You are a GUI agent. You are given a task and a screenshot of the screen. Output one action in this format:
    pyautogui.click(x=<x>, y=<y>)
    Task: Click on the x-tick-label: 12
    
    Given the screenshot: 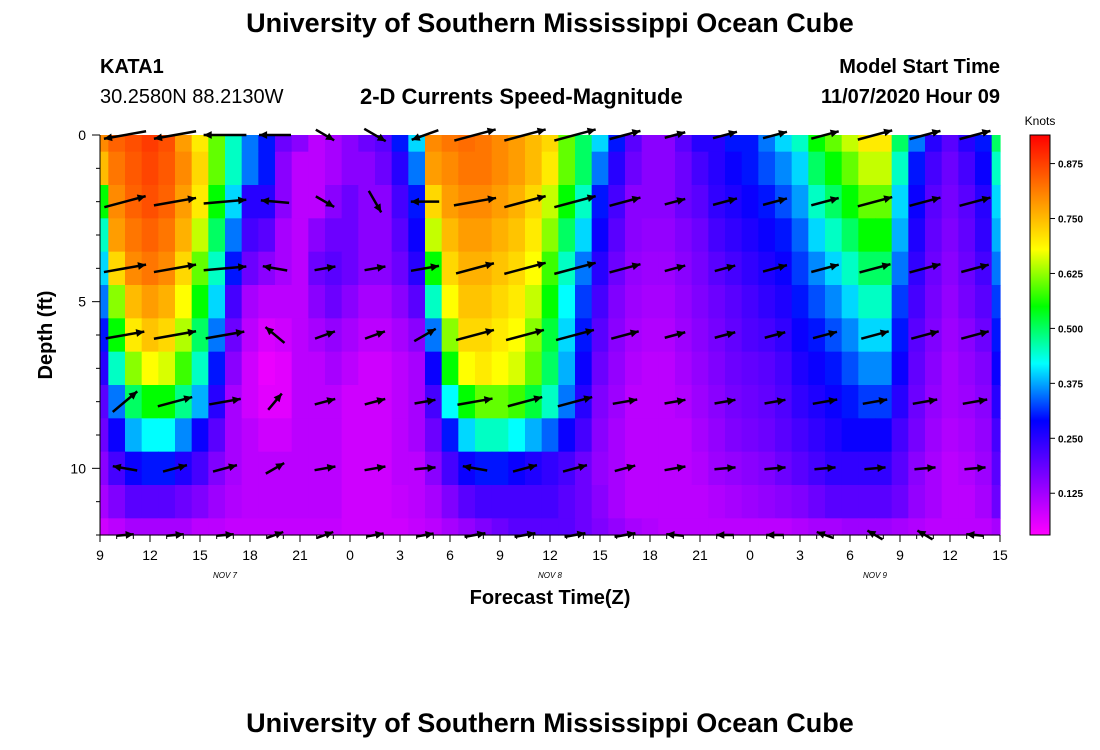 What is the action you would take?
    pyautogui.click(x=550, y=555)
    